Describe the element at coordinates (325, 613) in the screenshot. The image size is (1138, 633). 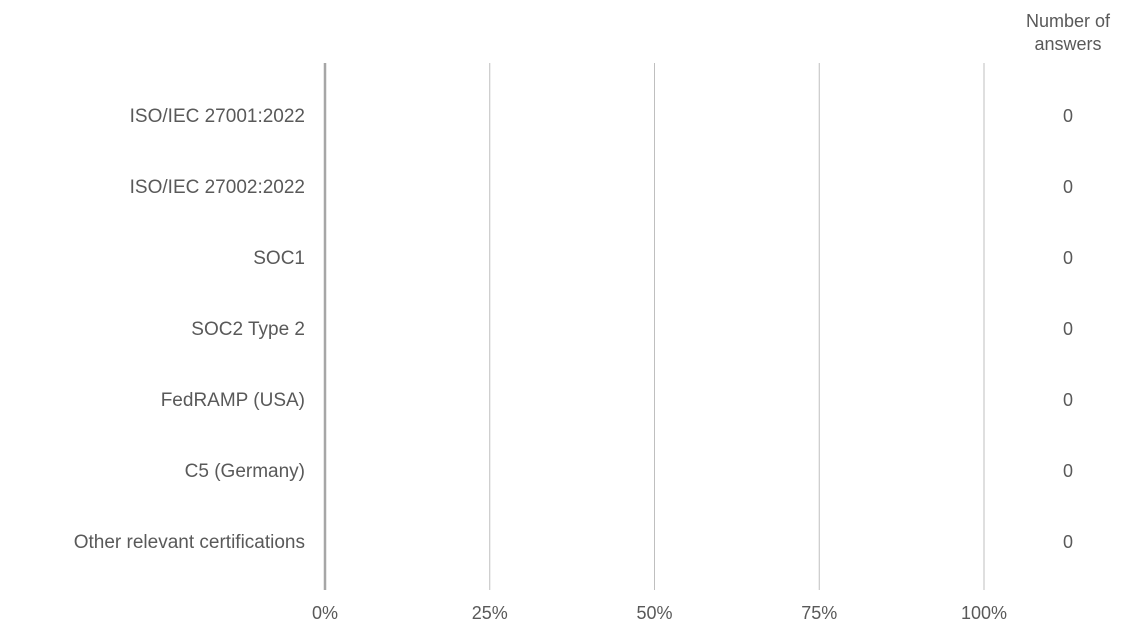
I see `x-tick-label: 0%` at that location.